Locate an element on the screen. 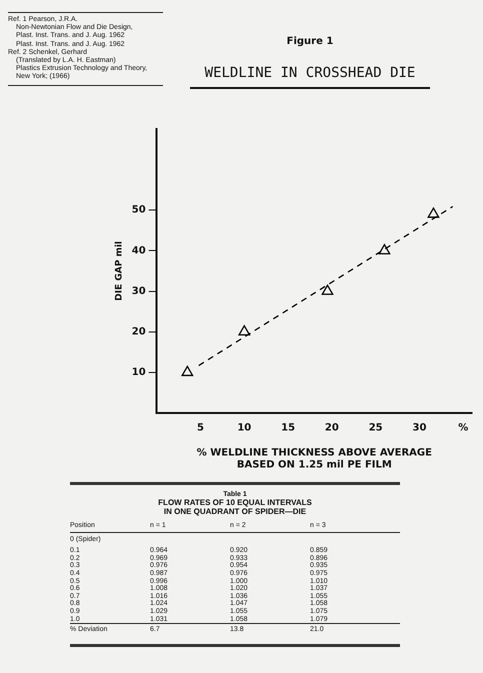  x-tick-label: 30 is located at coordinates (419, 428).